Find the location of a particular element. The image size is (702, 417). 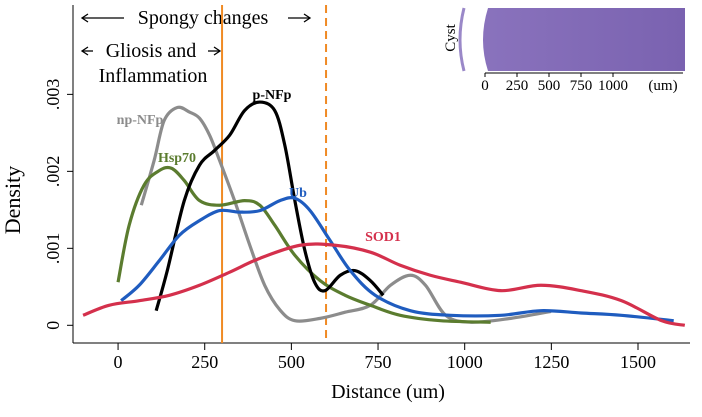

y-axis-label: Density is located at coordinates (12, 200).